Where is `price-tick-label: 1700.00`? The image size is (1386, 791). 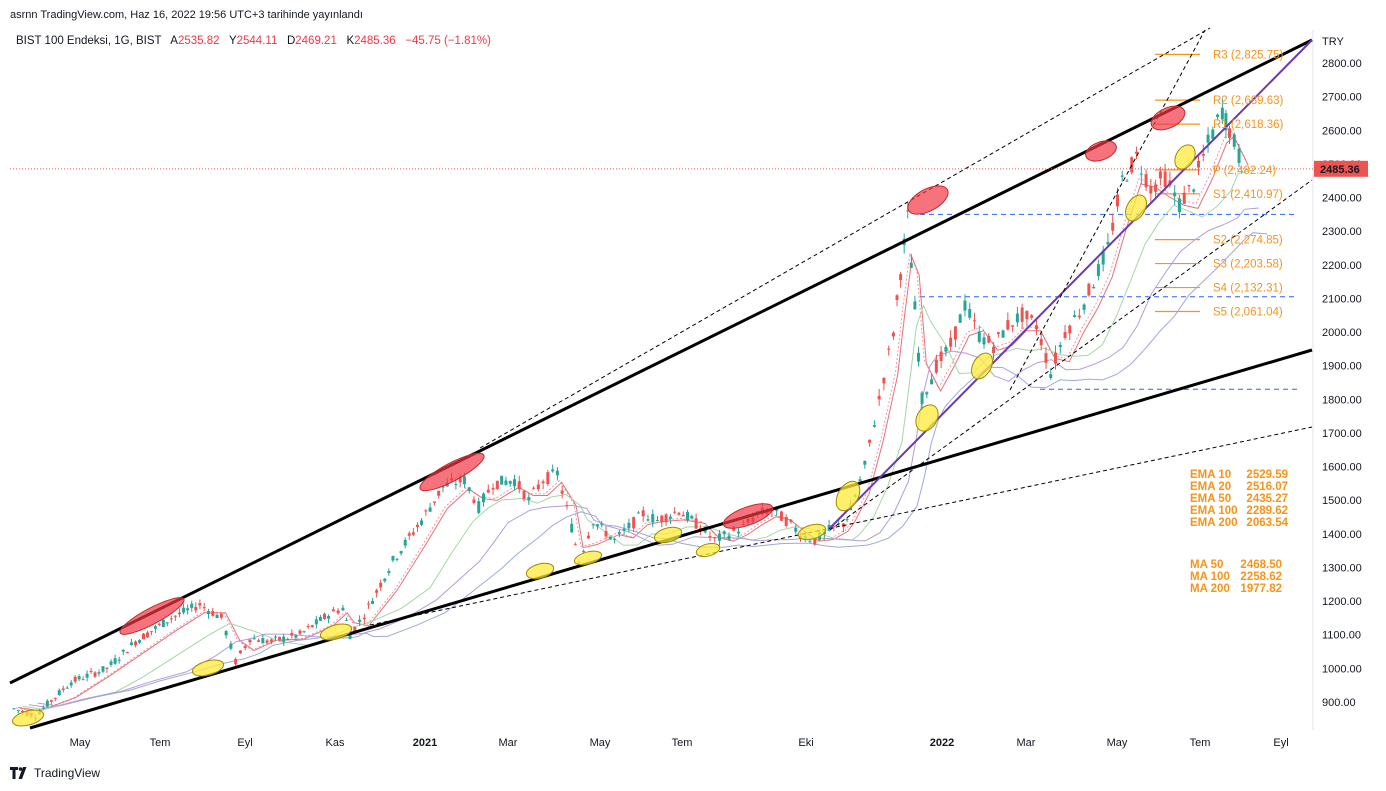 price-tick-label: 1700.00 is located at coordinates (1342, 434).